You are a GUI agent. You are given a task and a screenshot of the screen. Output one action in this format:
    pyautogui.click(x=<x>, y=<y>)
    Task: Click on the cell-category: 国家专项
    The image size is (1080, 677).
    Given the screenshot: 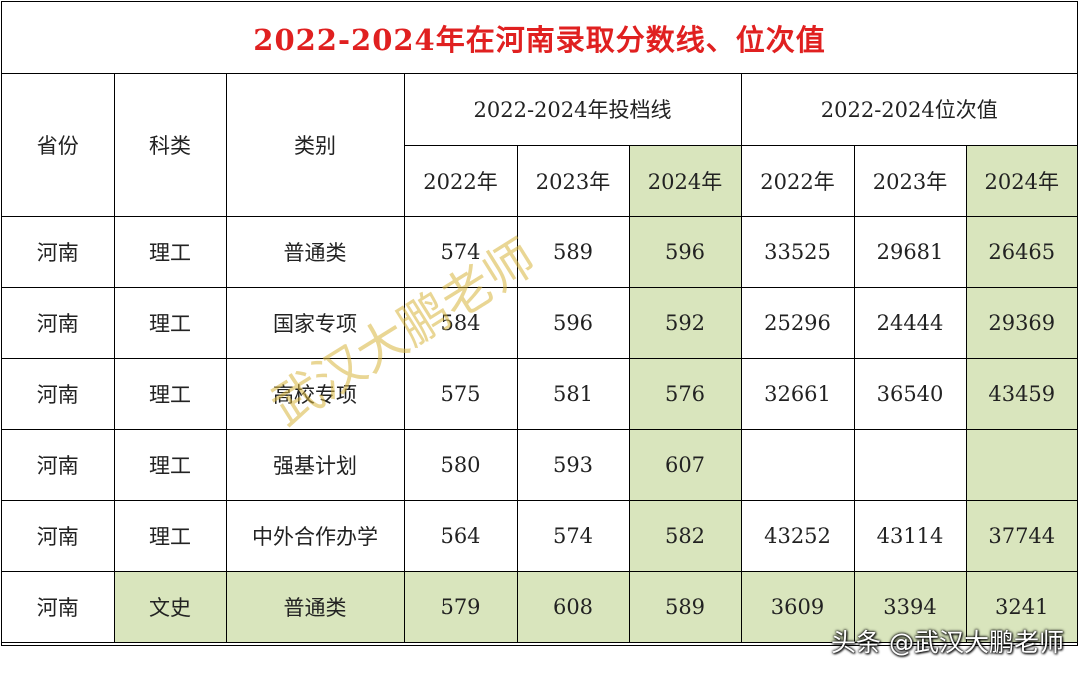 What is the action you would take?
    pyautogui.click(x=315, y=322)
    